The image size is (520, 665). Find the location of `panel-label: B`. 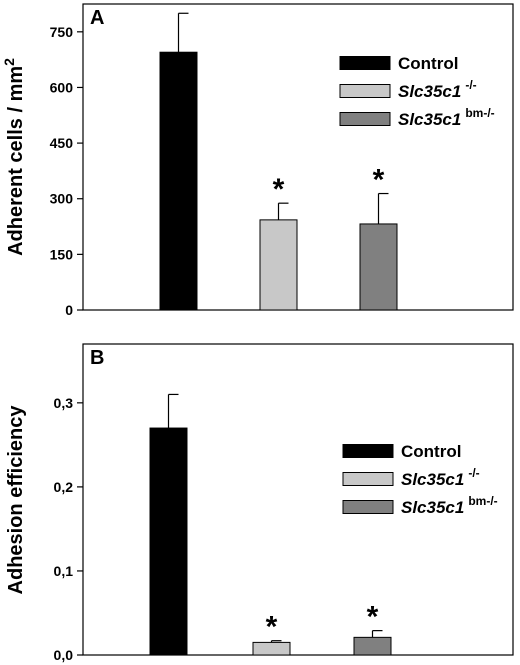

panel-label: B is located at coordinates (97, 358).